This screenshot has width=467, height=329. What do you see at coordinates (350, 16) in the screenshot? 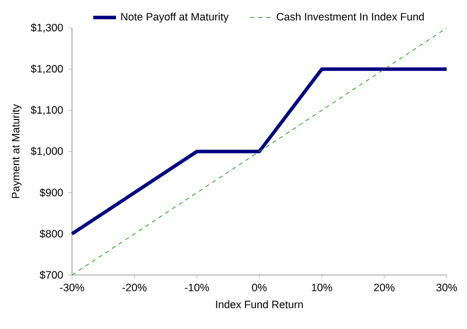
I see `legend-label: Cash Investment In Index Fund` at bounding box center [350, 16].